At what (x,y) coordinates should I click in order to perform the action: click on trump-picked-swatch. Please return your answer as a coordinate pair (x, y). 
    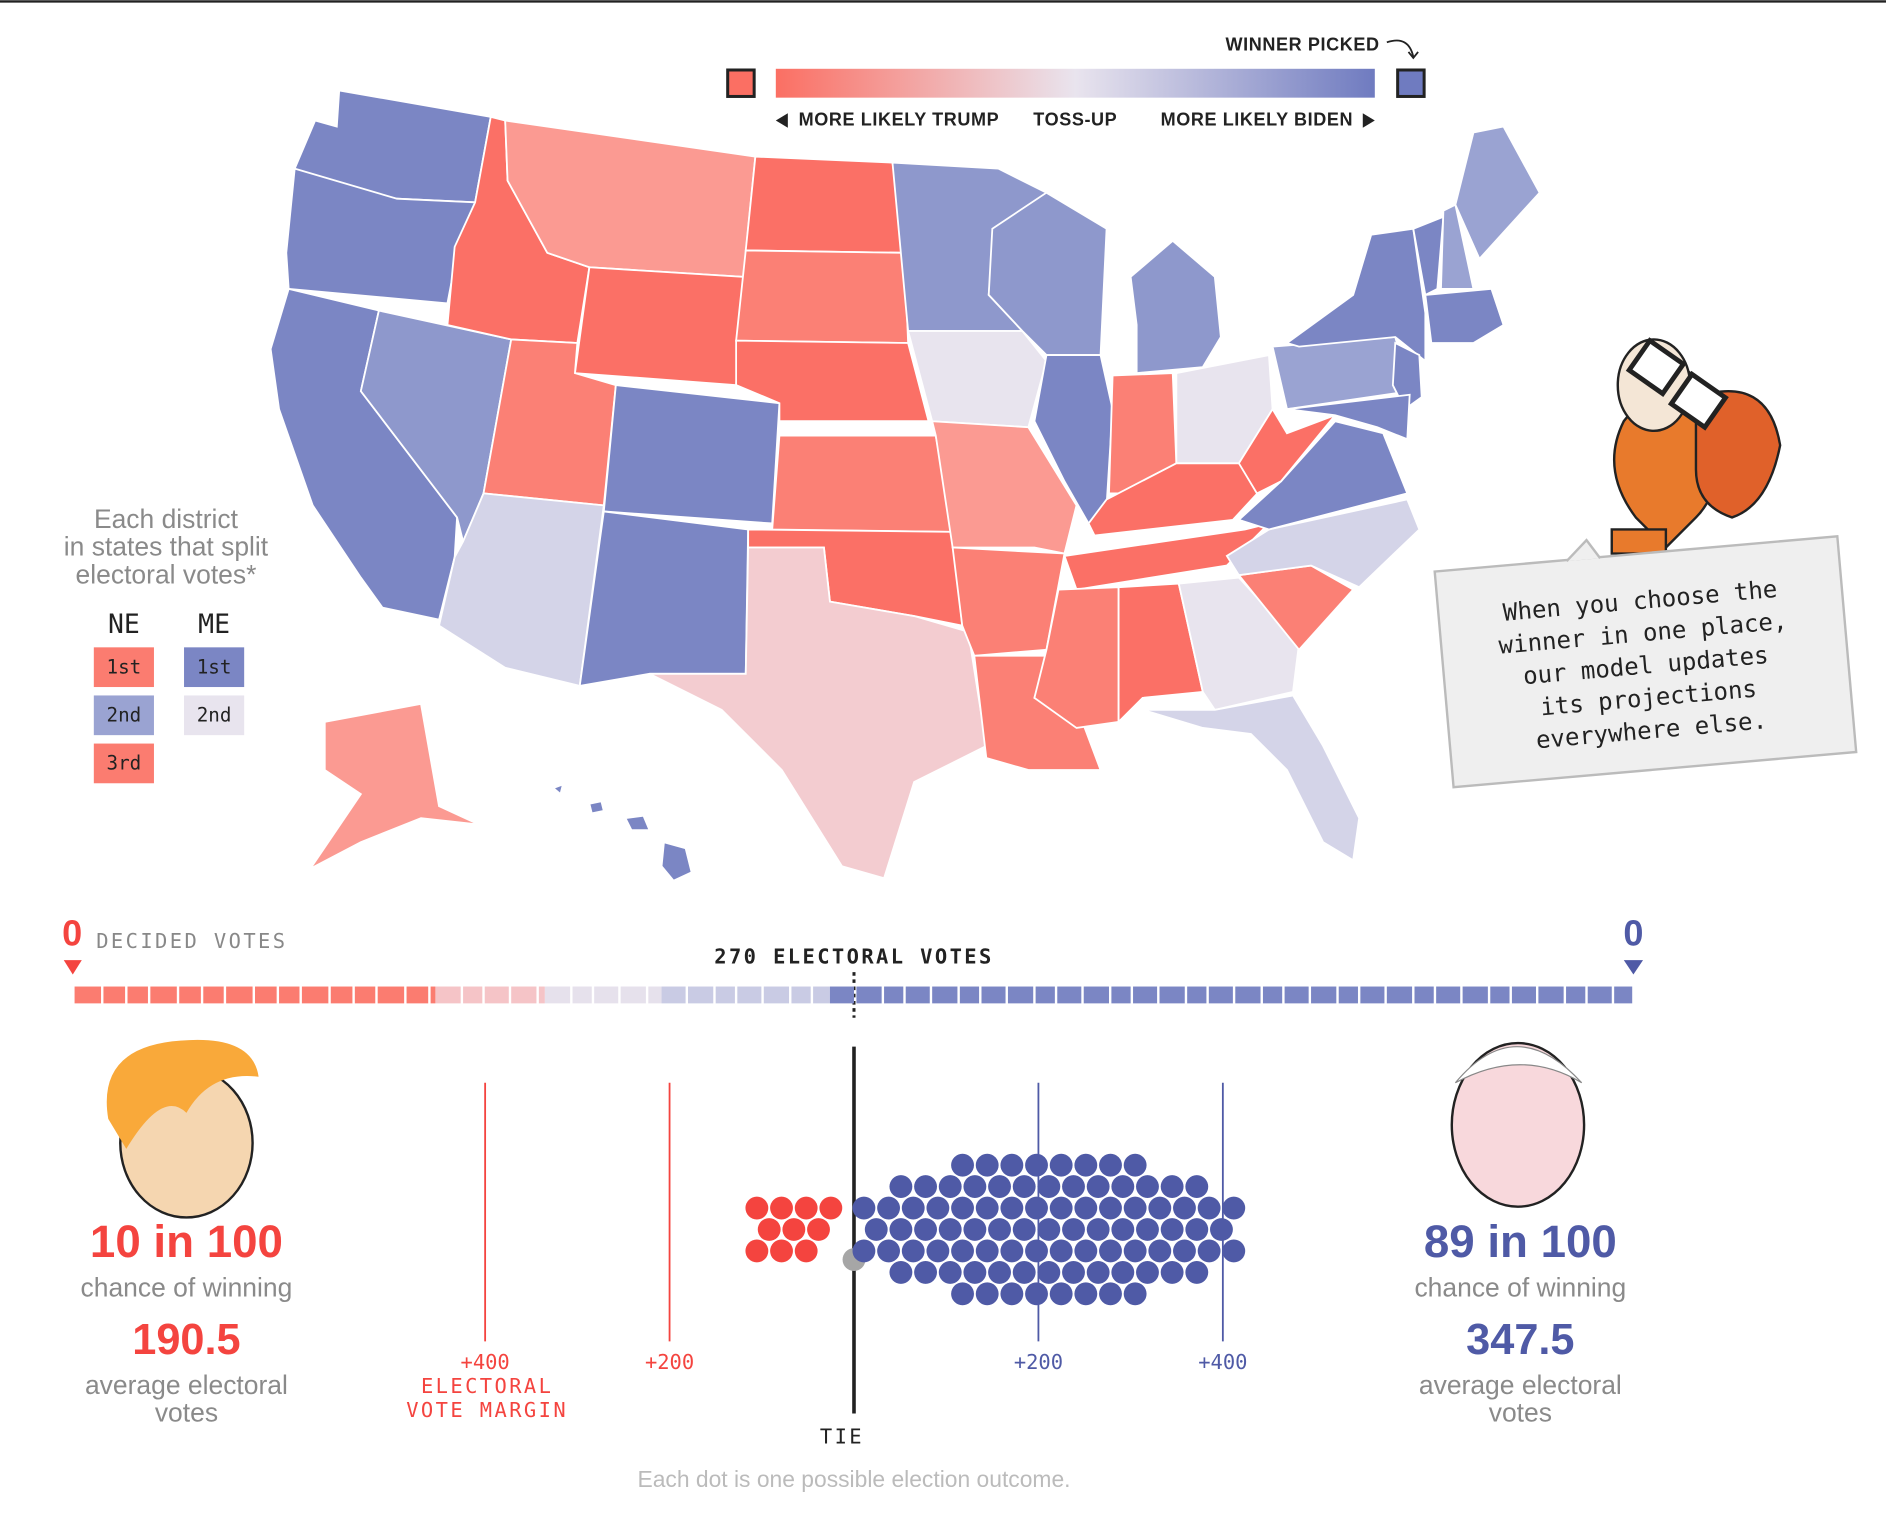
    Looking at the image, I should click on (741, 83).